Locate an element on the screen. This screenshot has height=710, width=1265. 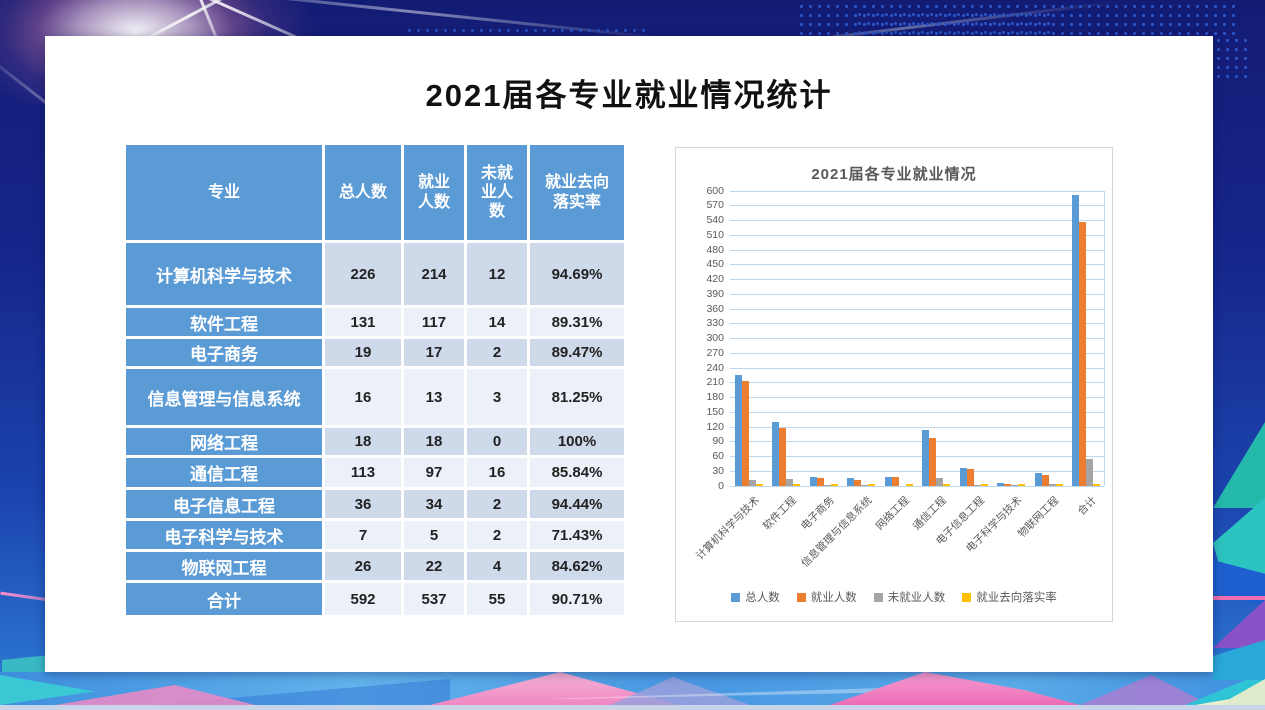
legend-item: 就业去向落实率 is located at coordinates (1009, 597).